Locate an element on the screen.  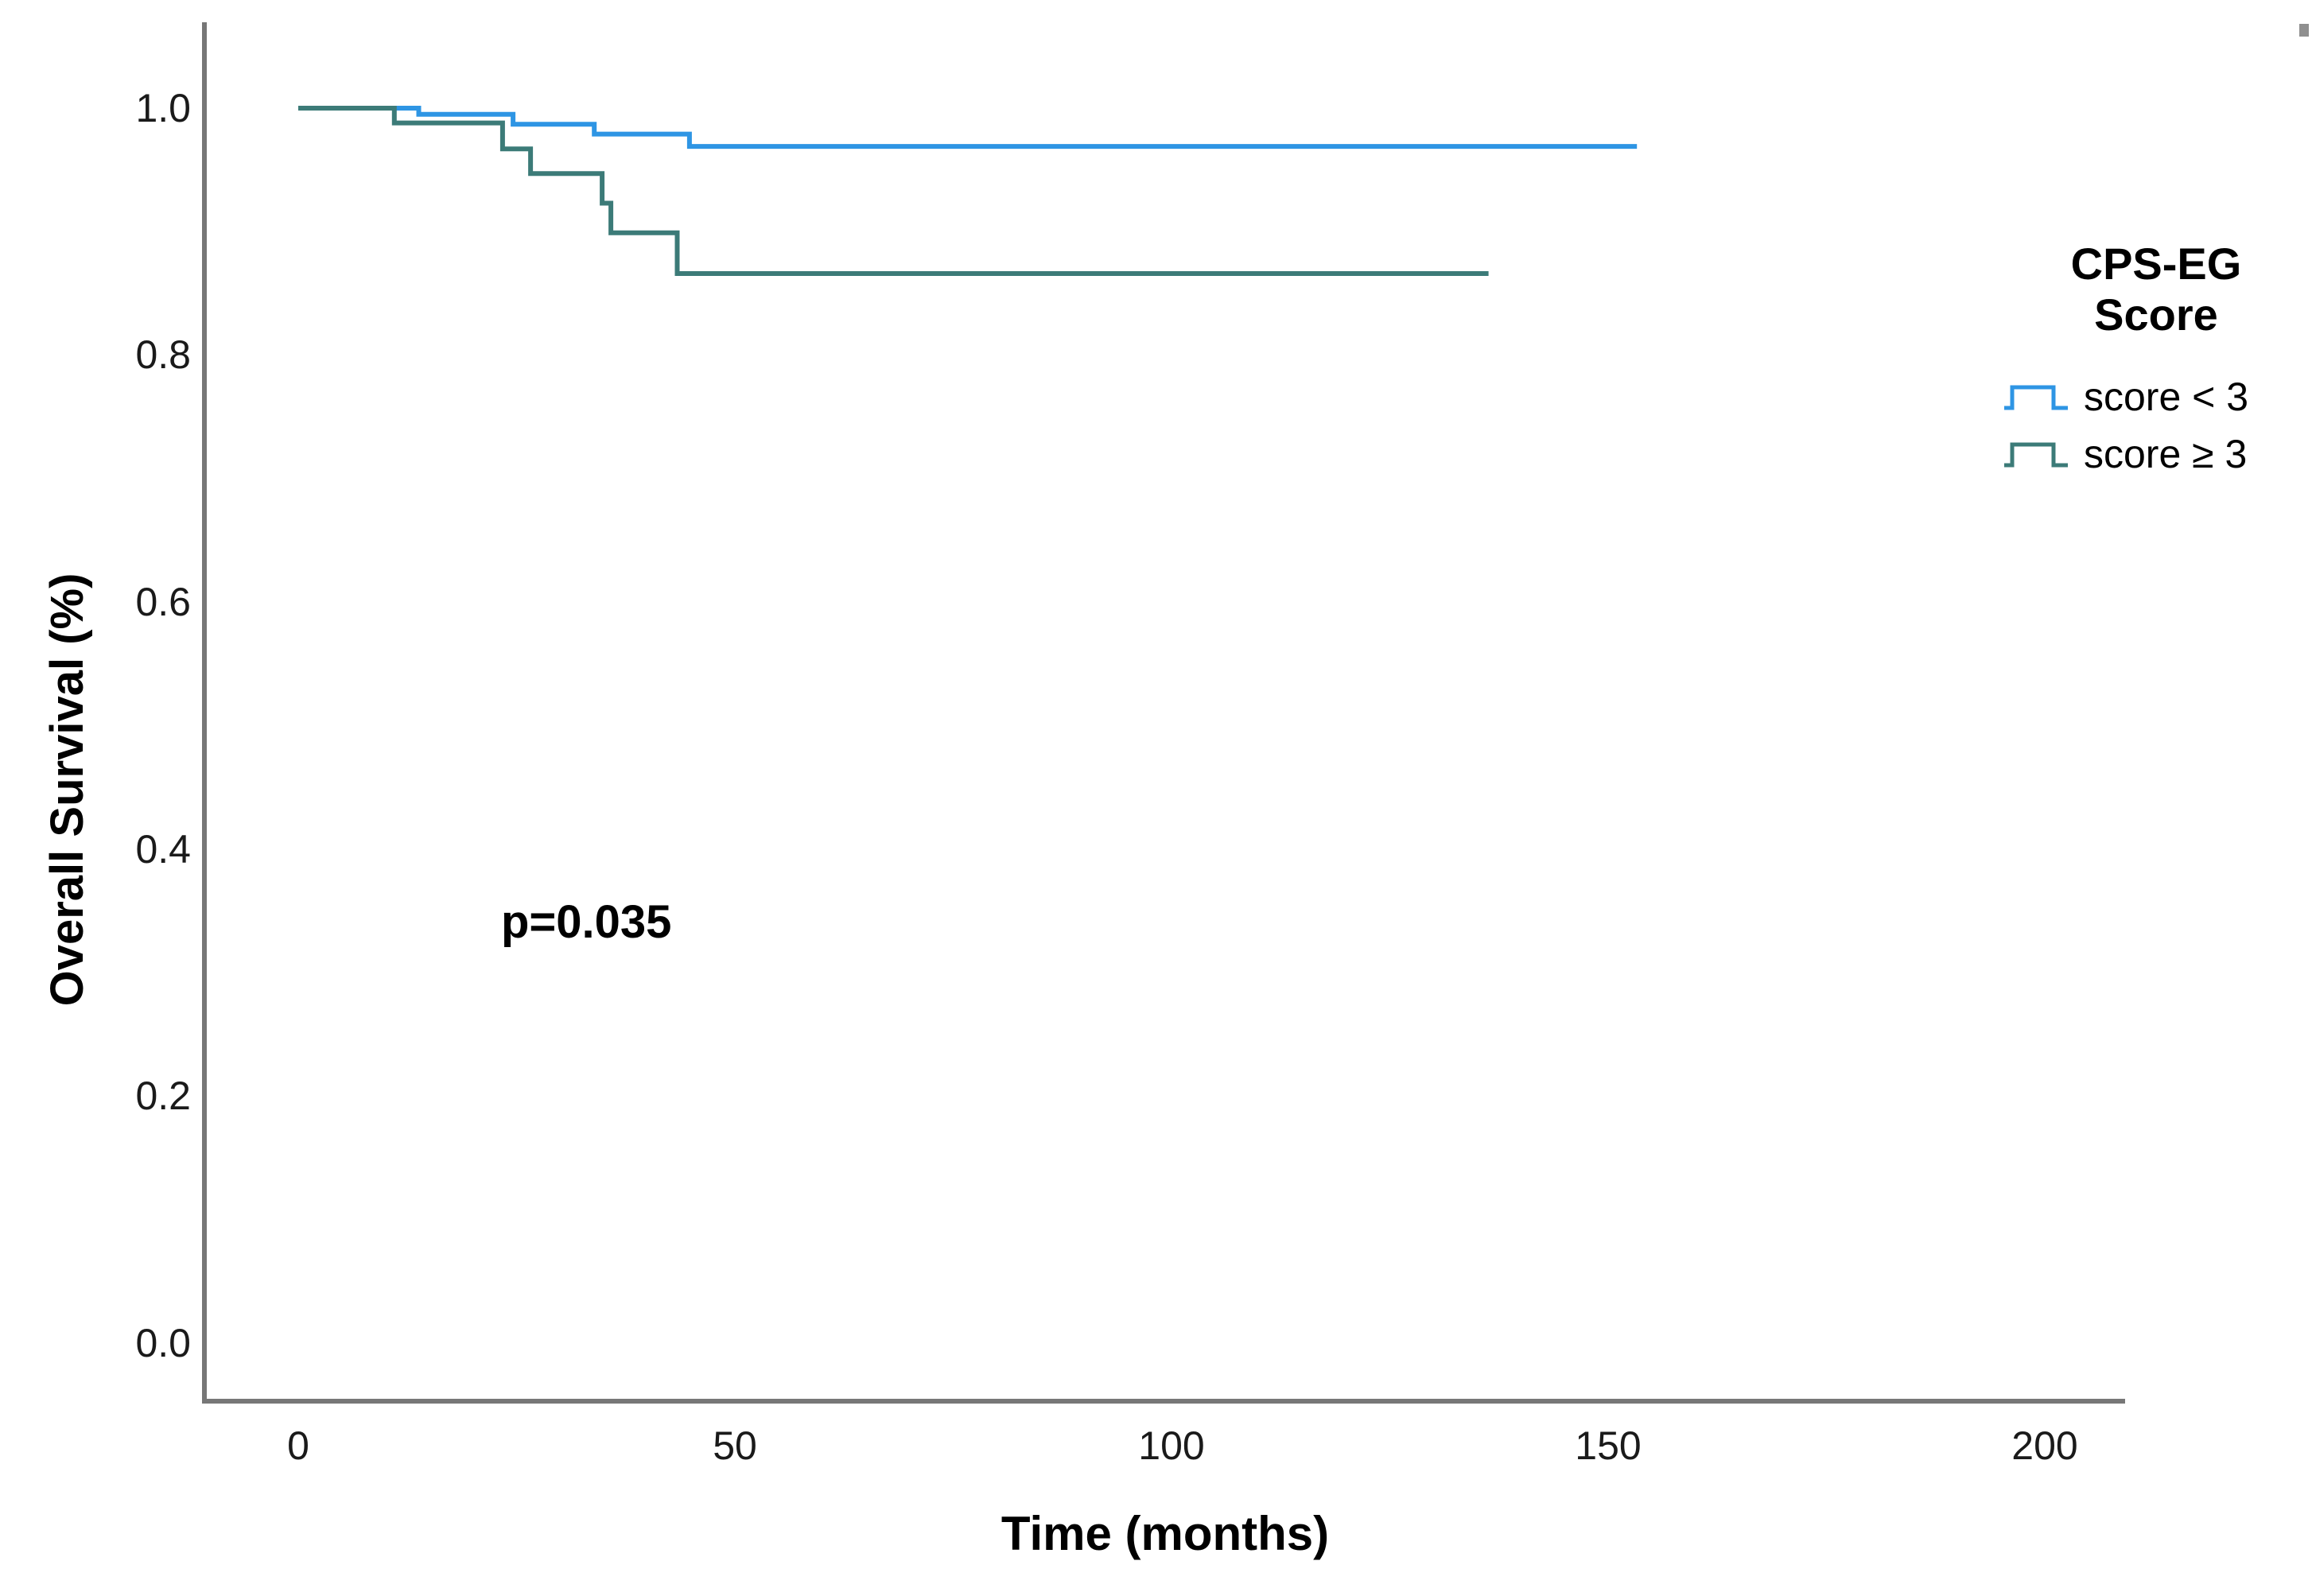
y-tick-label-1.0: 1.0 is located at coordinates (163, 108).